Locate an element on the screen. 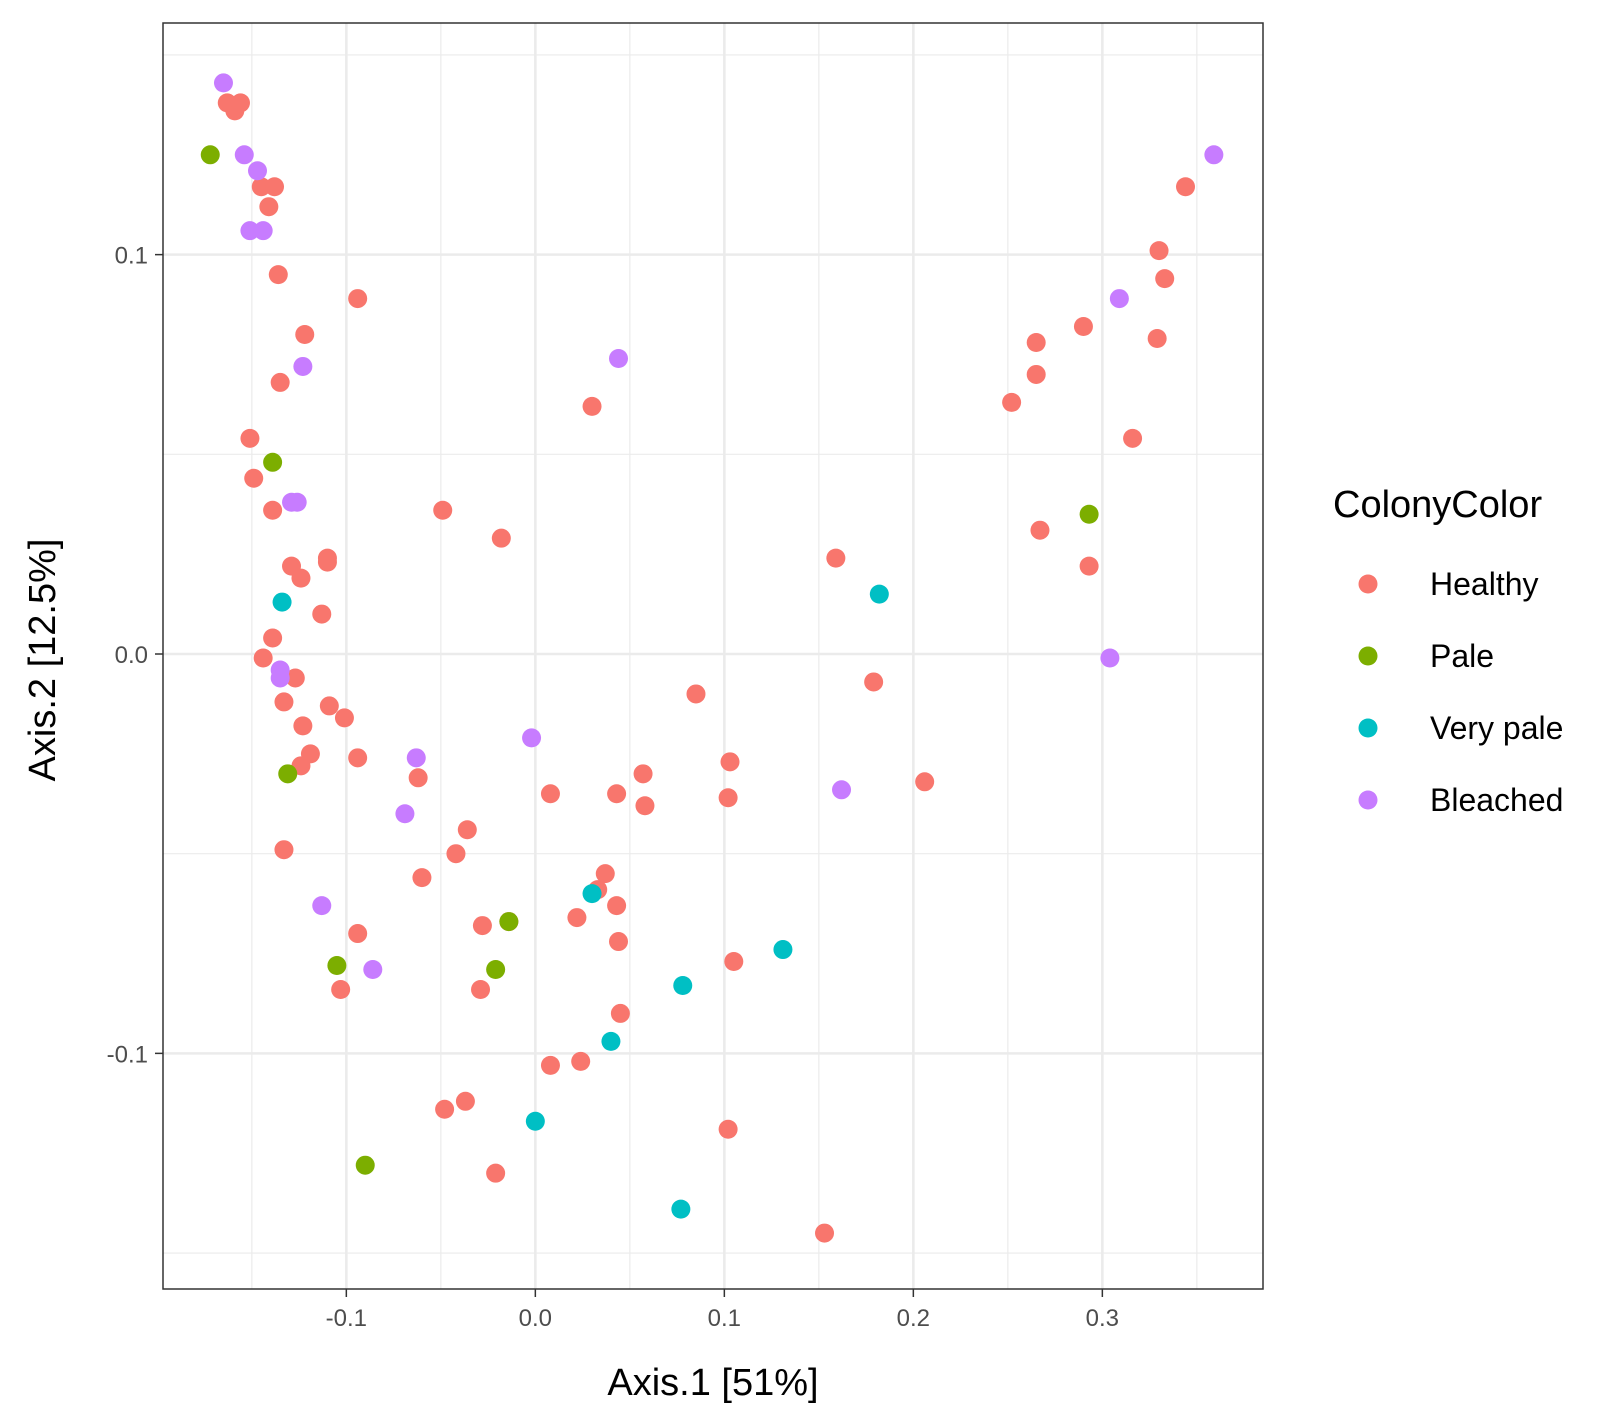 The image size is (1621, 1418). x-axis-title: Axis.1 [51%] is located at coordinates (712, 1383).